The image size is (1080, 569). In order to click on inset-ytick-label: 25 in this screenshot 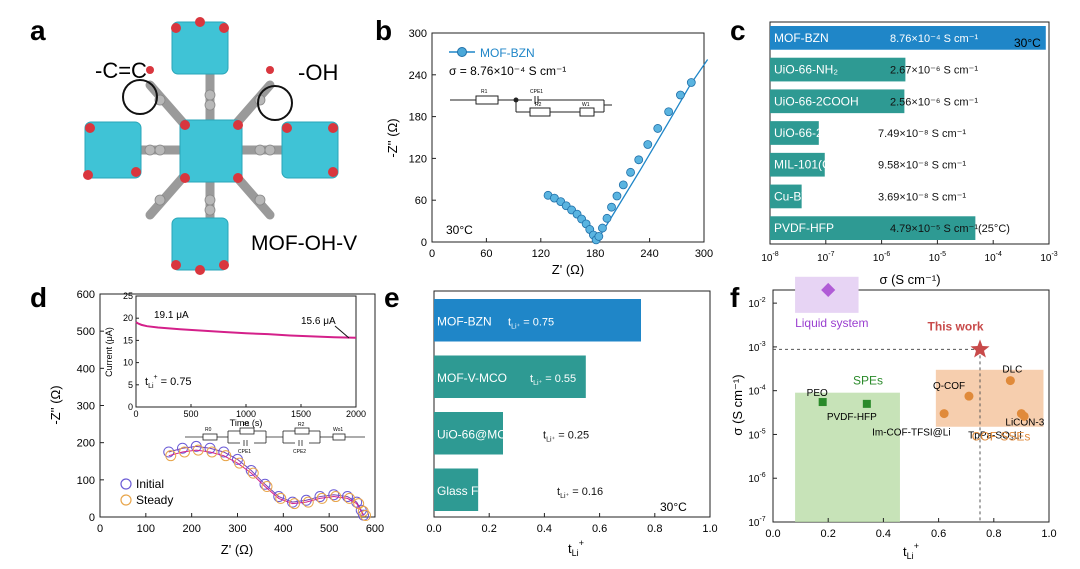, I will do `click(128, 296)`.